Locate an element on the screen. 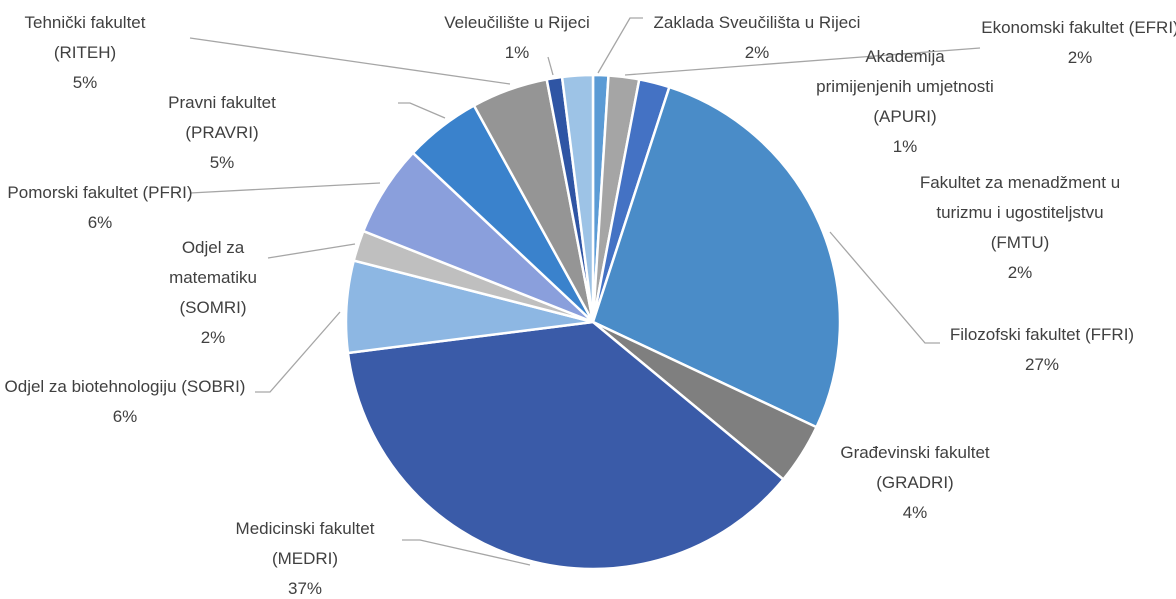 The image size is (1176, 599). data-label: Medicinski fakultet (MEDRI) 37% is located at coordinates (305, 556).